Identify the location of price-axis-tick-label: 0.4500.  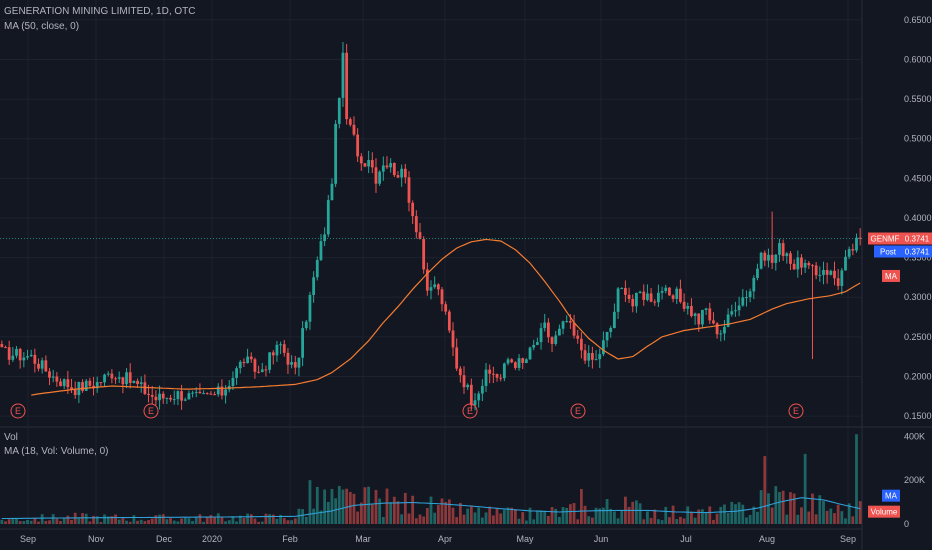
(918, 178).